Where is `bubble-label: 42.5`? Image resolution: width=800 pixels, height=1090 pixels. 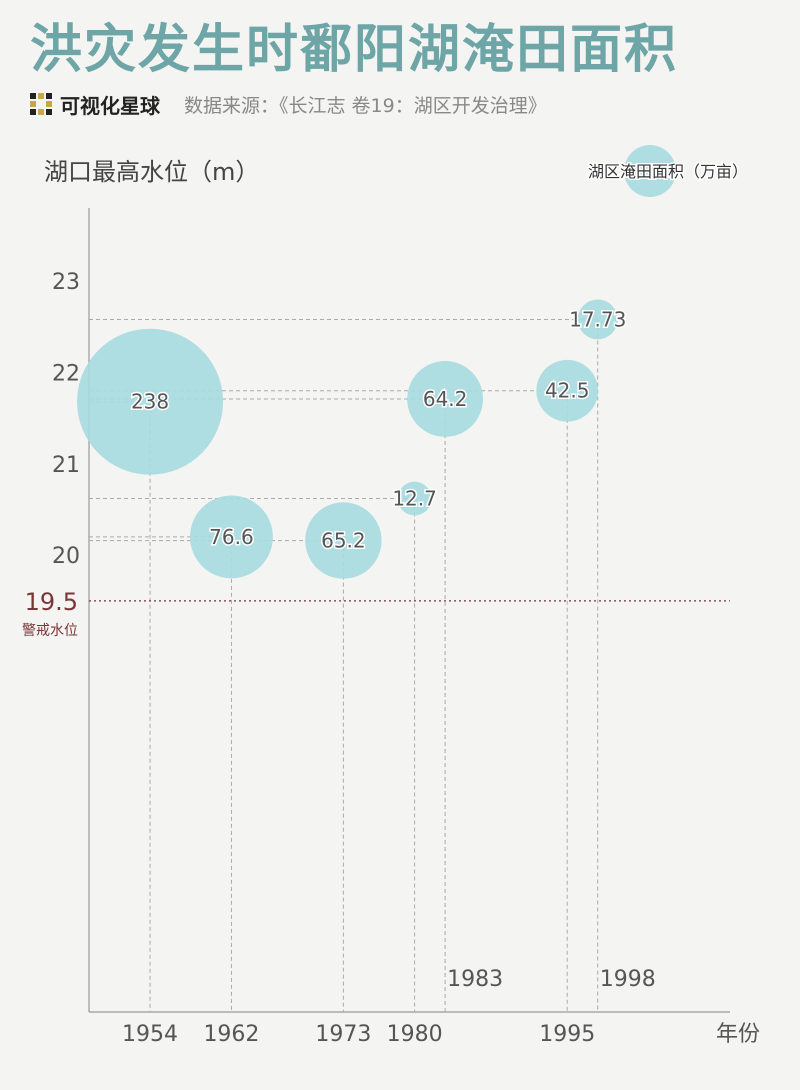
bubble-label: 42.5 is located at coordinates (567, 391).